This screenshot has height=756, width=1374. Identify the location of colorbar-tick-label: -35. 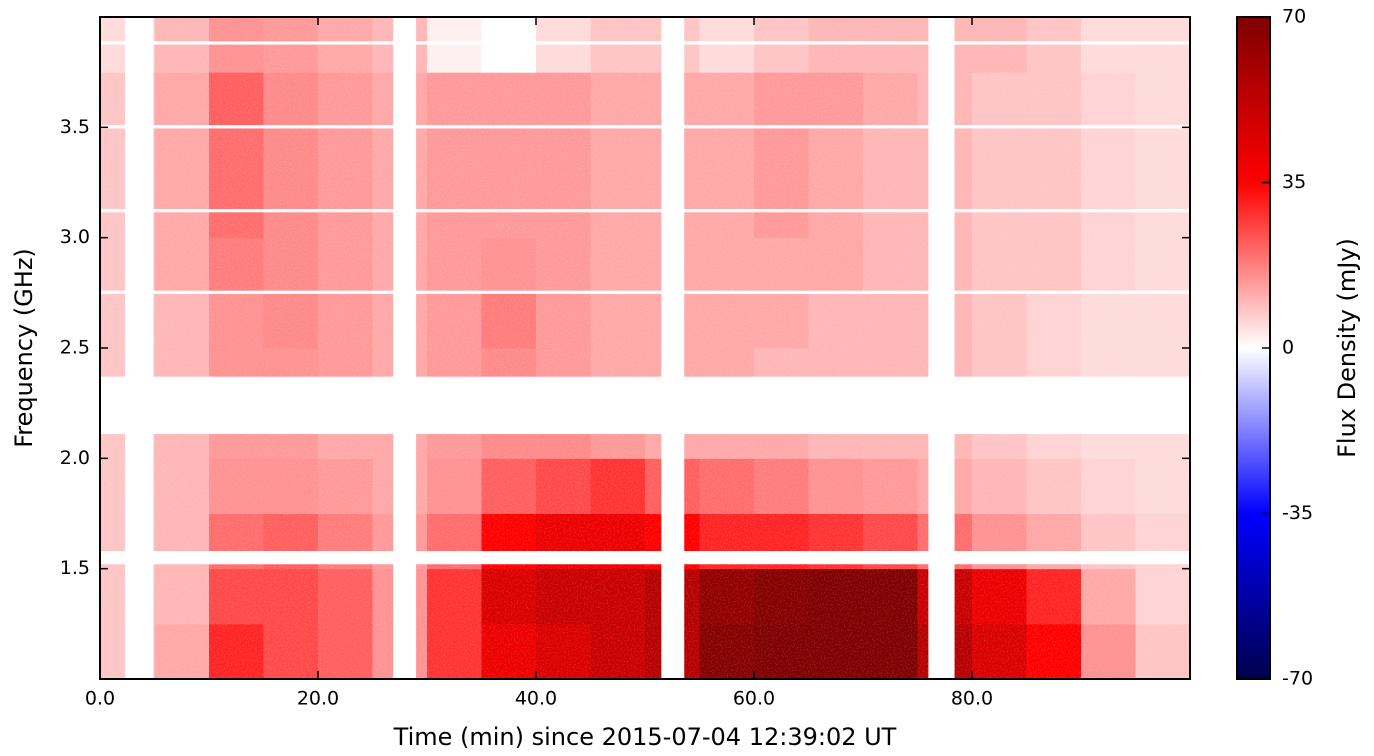
(1297, 513).